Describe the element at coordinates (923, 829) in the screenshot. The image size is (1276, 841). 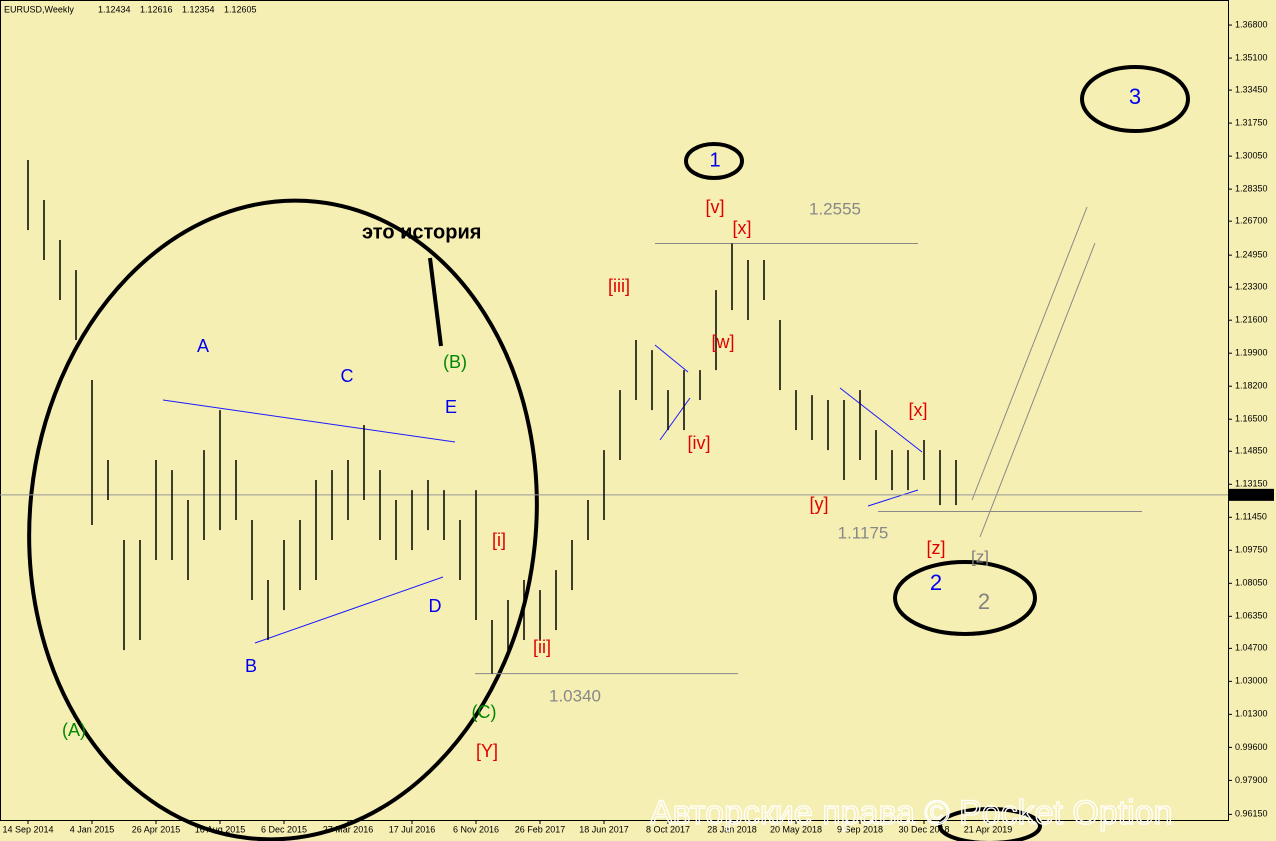
I see `x-tick-label: 30 Dec 2018` at that location.